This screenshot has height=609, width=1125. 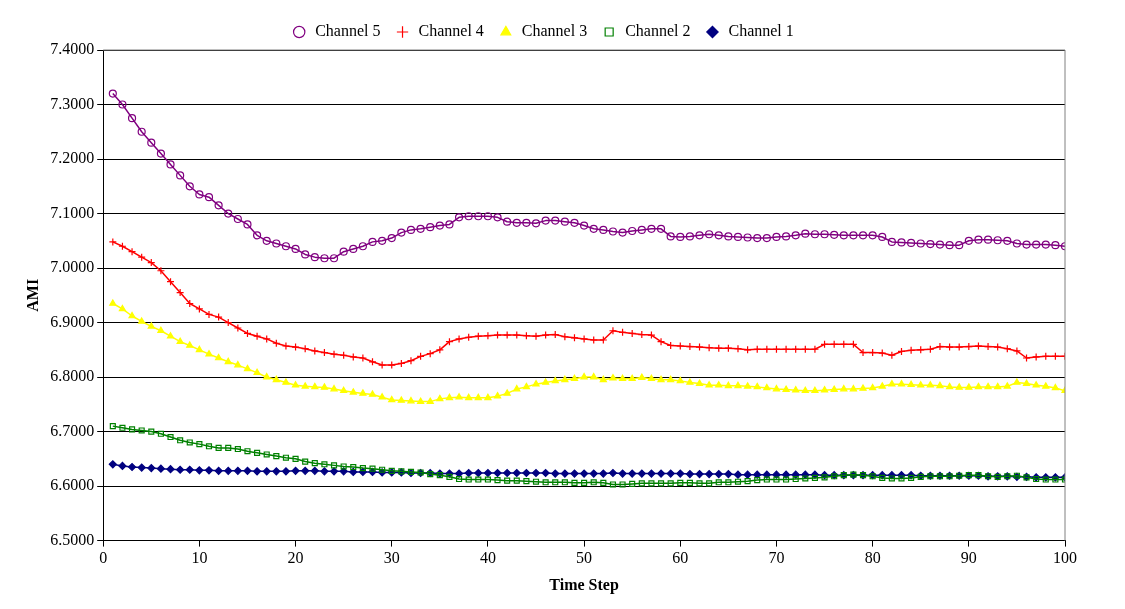 What do you see at coordinates (72, 485) in the screenshot?
I see `y-tick-label: 6.6000` at bounding box center [72, 485].